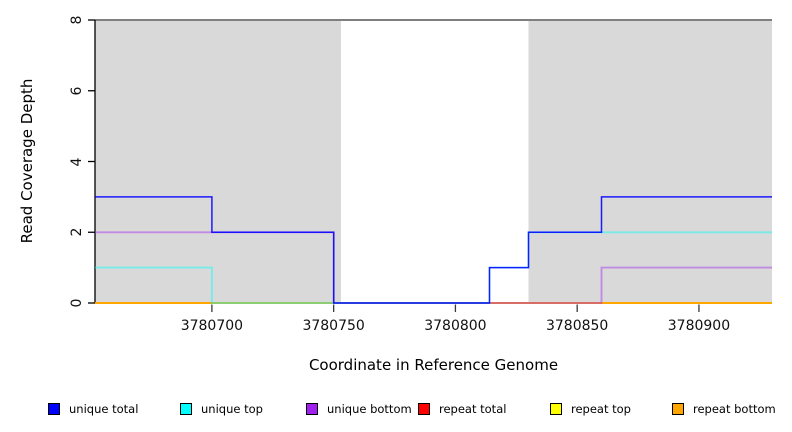 This screenshot has height=432, width=792. I want to click on x-tick-label: 3780800, so click(455, 326).